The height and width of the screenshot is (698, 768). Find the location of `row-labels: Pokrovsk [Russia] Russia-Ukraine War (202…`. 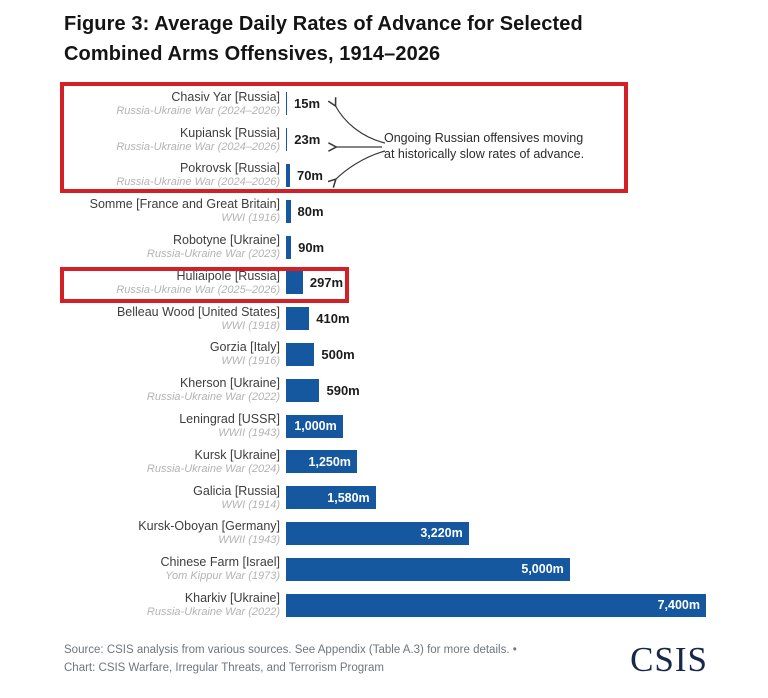

row-labels: Pokrovsk [Russia] Russia-Ukraine War (202… is located at coordinates (175, 175).